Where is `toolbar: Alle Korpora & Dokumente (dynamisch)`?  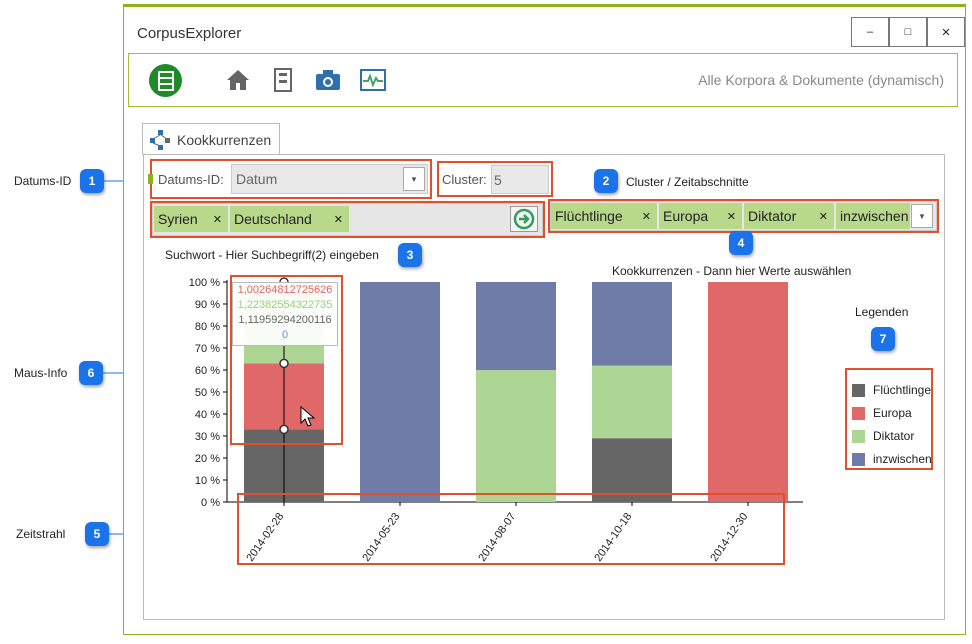
toolbar: Alle Korpora & Dokumente (dynamisch) is located at coordinates (543, 80).